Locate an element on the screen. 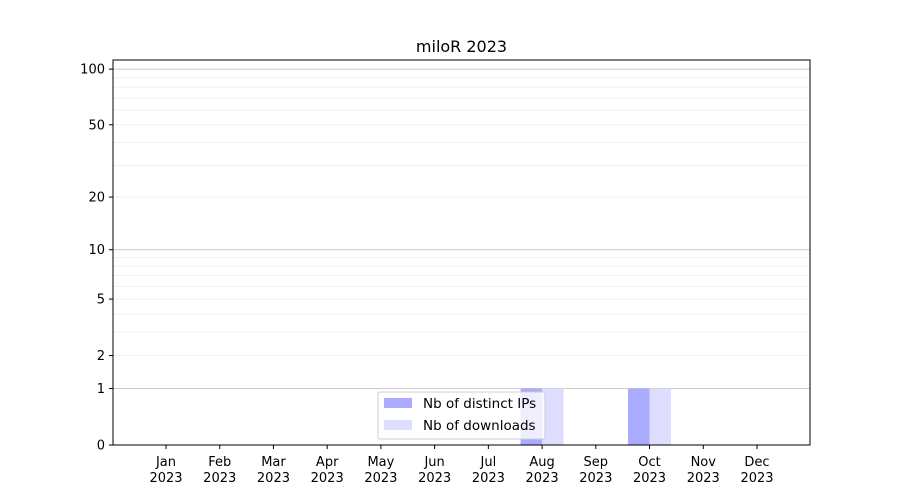  legend: Nb of distinct IPs Nb of downloads is located at coordinates (461, 415).